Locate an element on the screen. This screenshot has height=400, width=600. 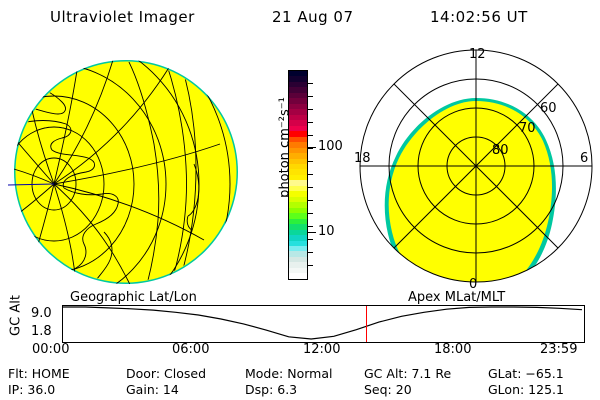
mlt-label-6: 6 is located at coordinates (584, 158).